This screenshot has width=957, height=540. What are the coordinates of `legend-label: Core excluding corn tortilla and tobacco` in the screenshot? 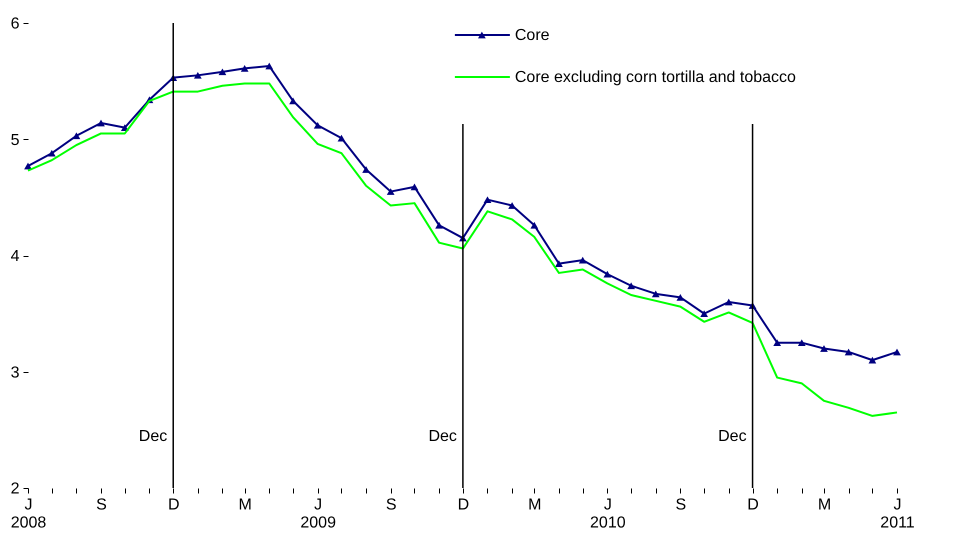 It's located at (655, 77).